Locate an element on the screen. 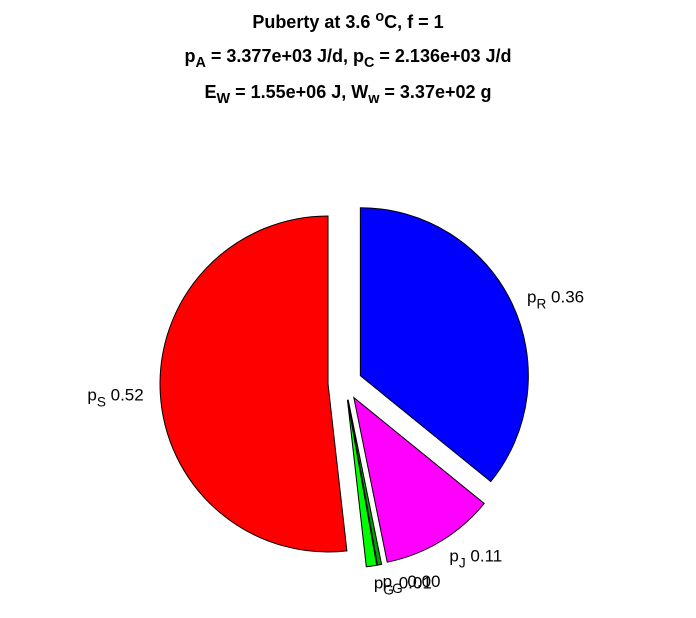  slice-label: pG 0.00 is located at coordinates (412, 584).